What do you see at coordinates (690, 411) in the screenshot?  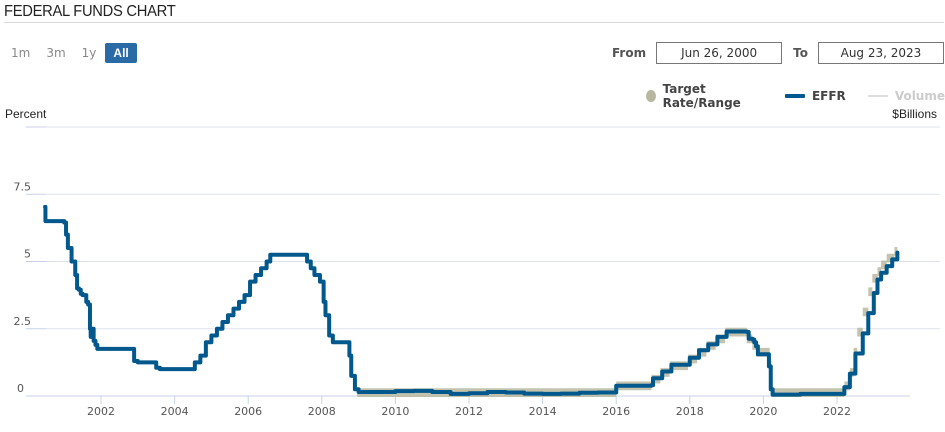 I see `x-tick-label: 2018` at bounding box center [690, 411].